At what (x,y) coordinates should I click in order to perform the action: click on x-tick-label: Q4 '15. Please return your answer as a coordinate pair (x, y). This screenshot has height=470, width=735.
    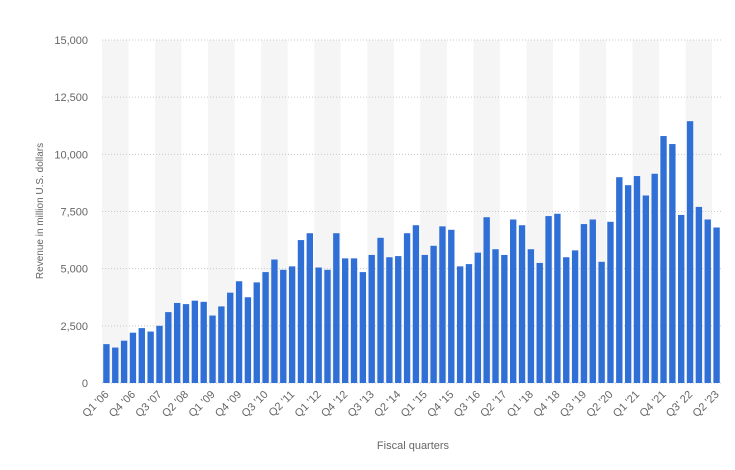
    Looking at the image, I should click on (440, 404).